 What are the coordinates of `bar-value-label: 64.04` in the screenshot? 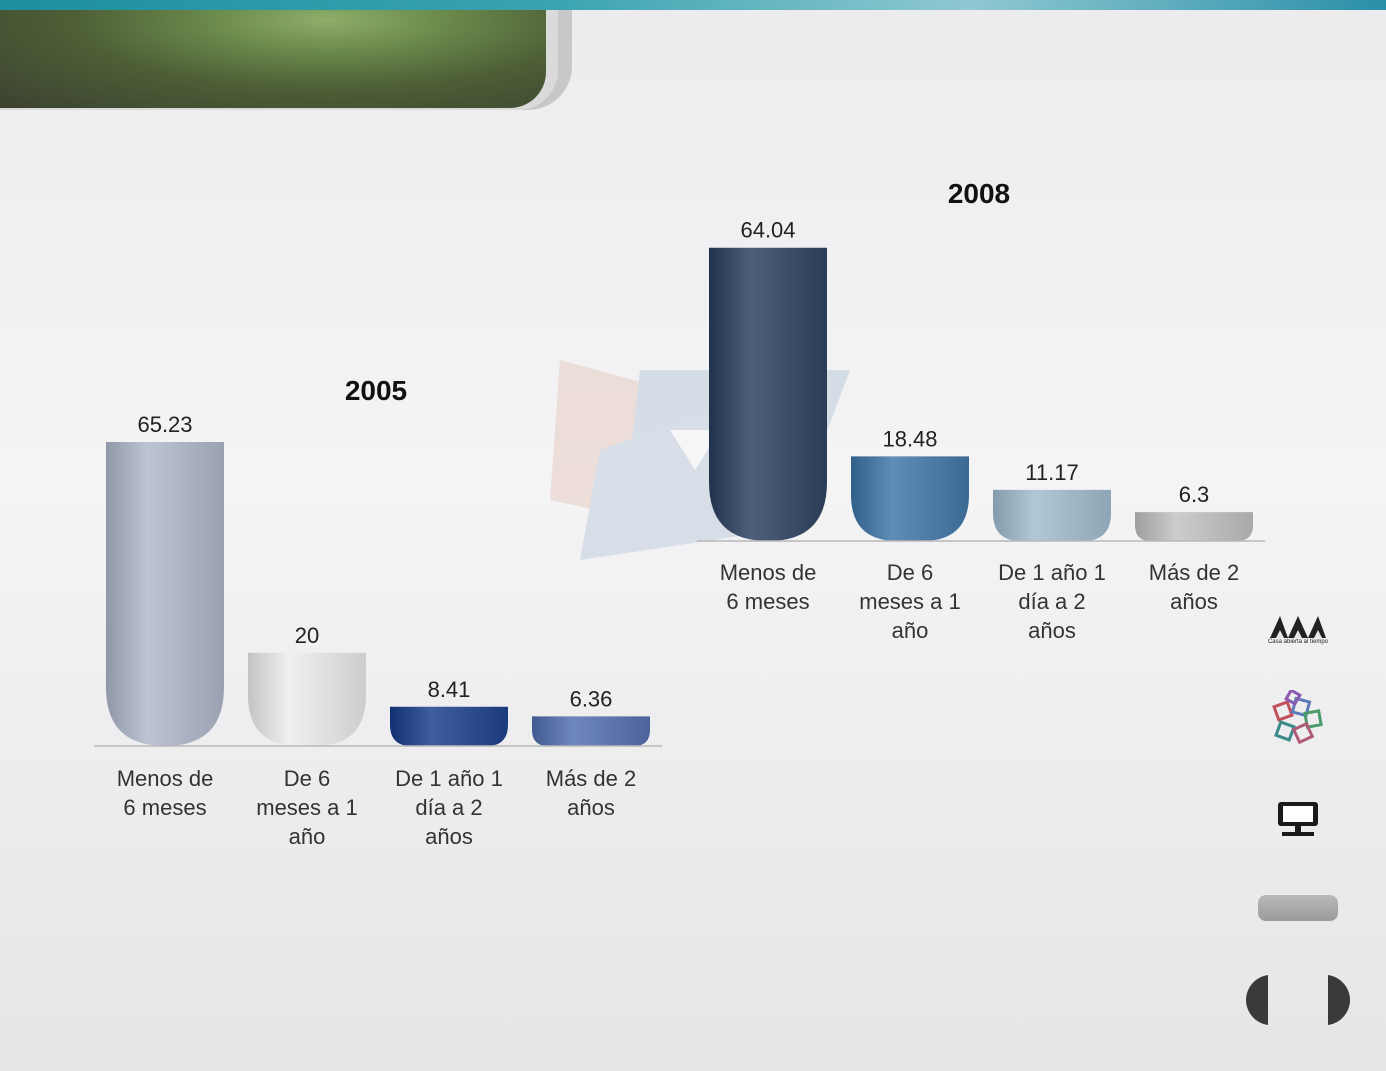 It's located at (767, 230).